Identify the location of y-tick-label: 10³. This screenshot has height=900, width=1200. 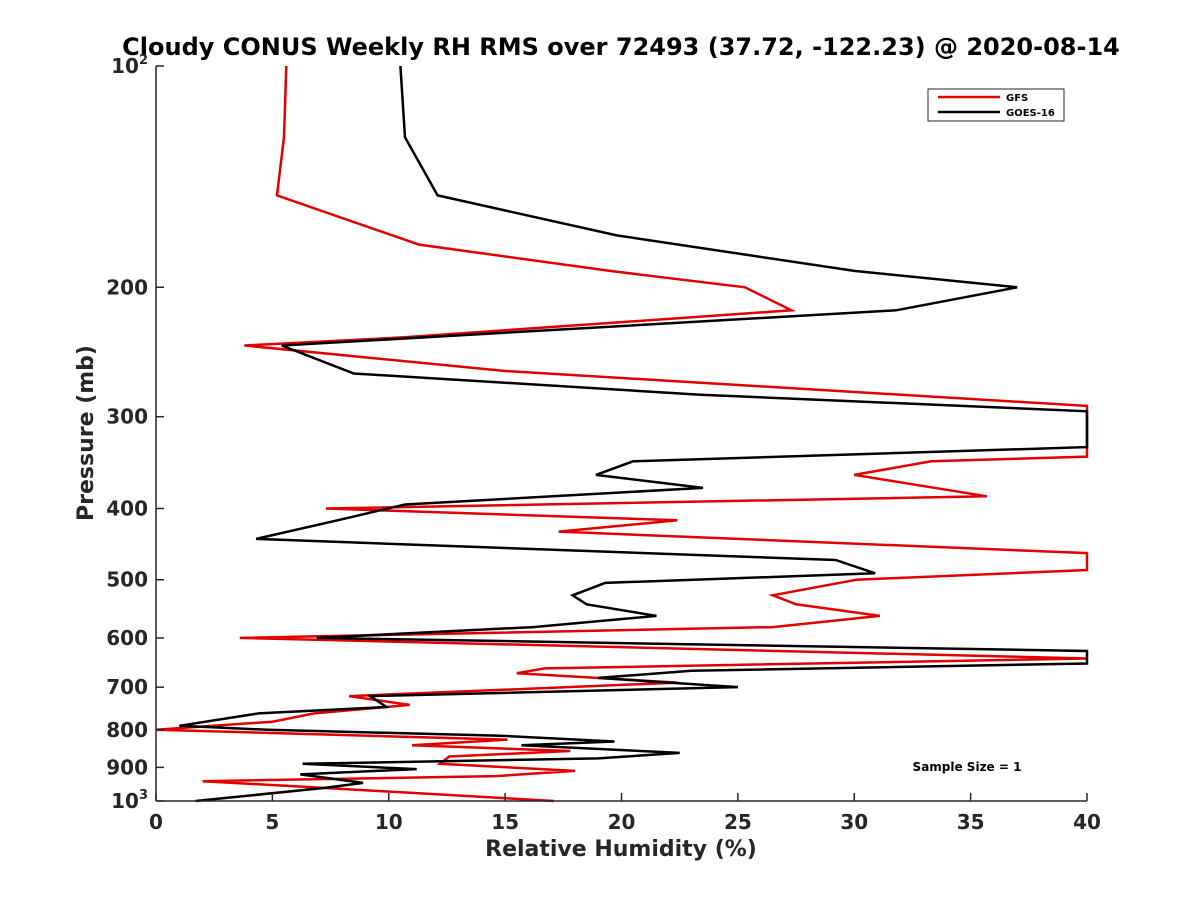
(129, 800).